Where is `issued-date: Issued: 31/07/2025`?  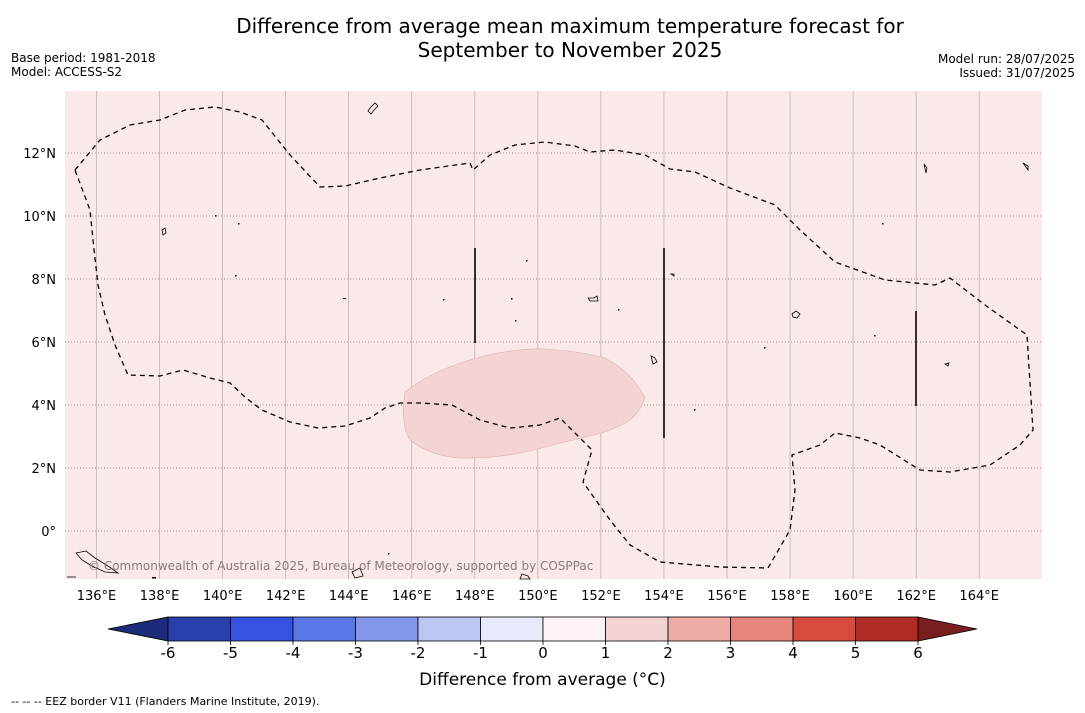
issued-date: Issued: 31/07/2025 is located at coordinates (1017, 73).